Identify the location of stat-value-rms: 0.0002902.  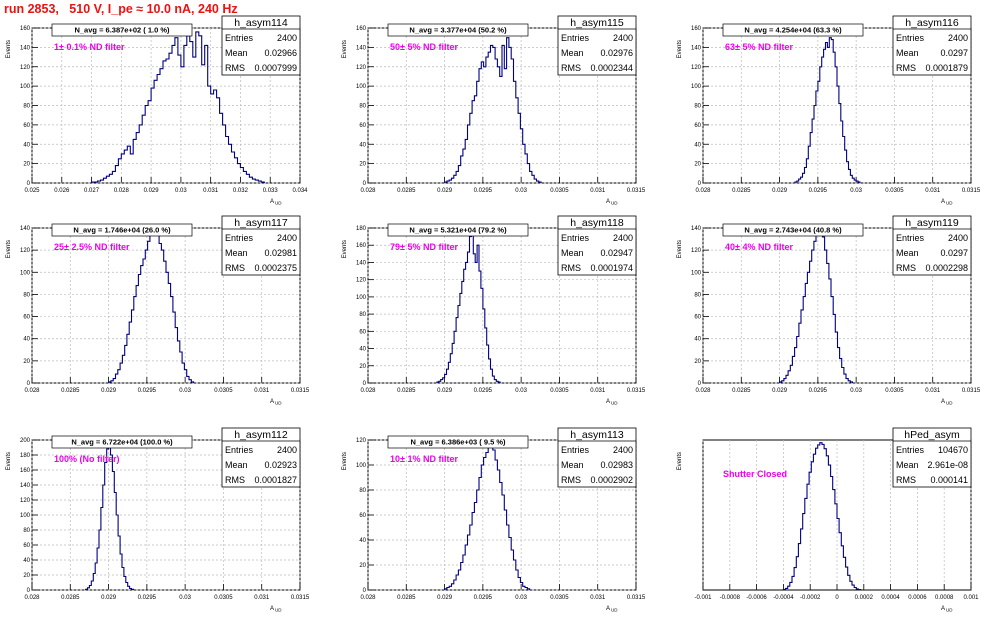
(611, 480).